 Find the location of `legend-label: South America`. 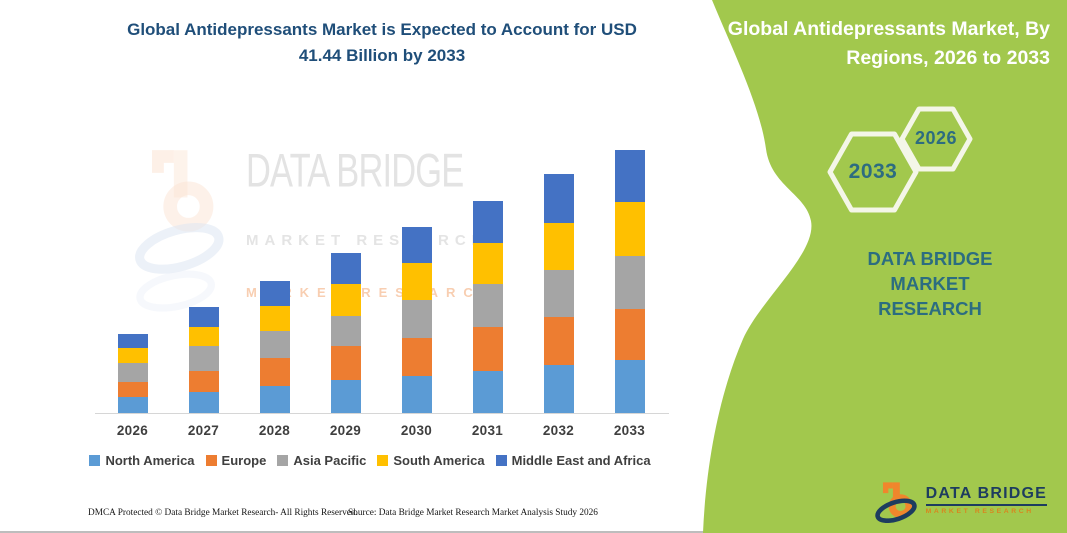

legend-label: South America is located at coordinates (439, 460).